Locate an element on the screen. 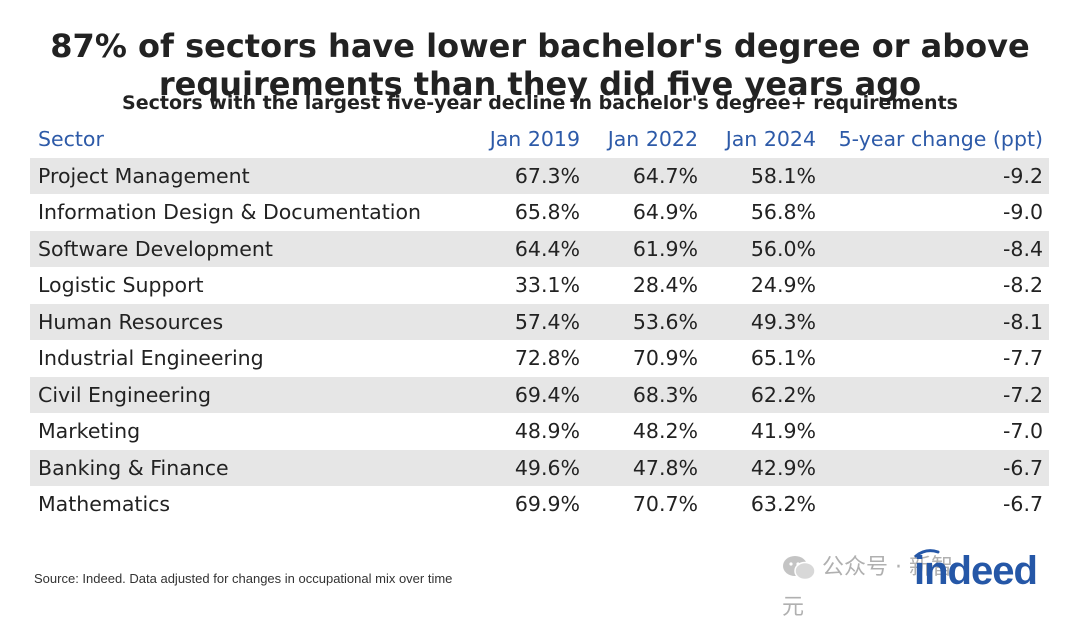  cell-sector: Software Development is located at coordinates (245, 248).